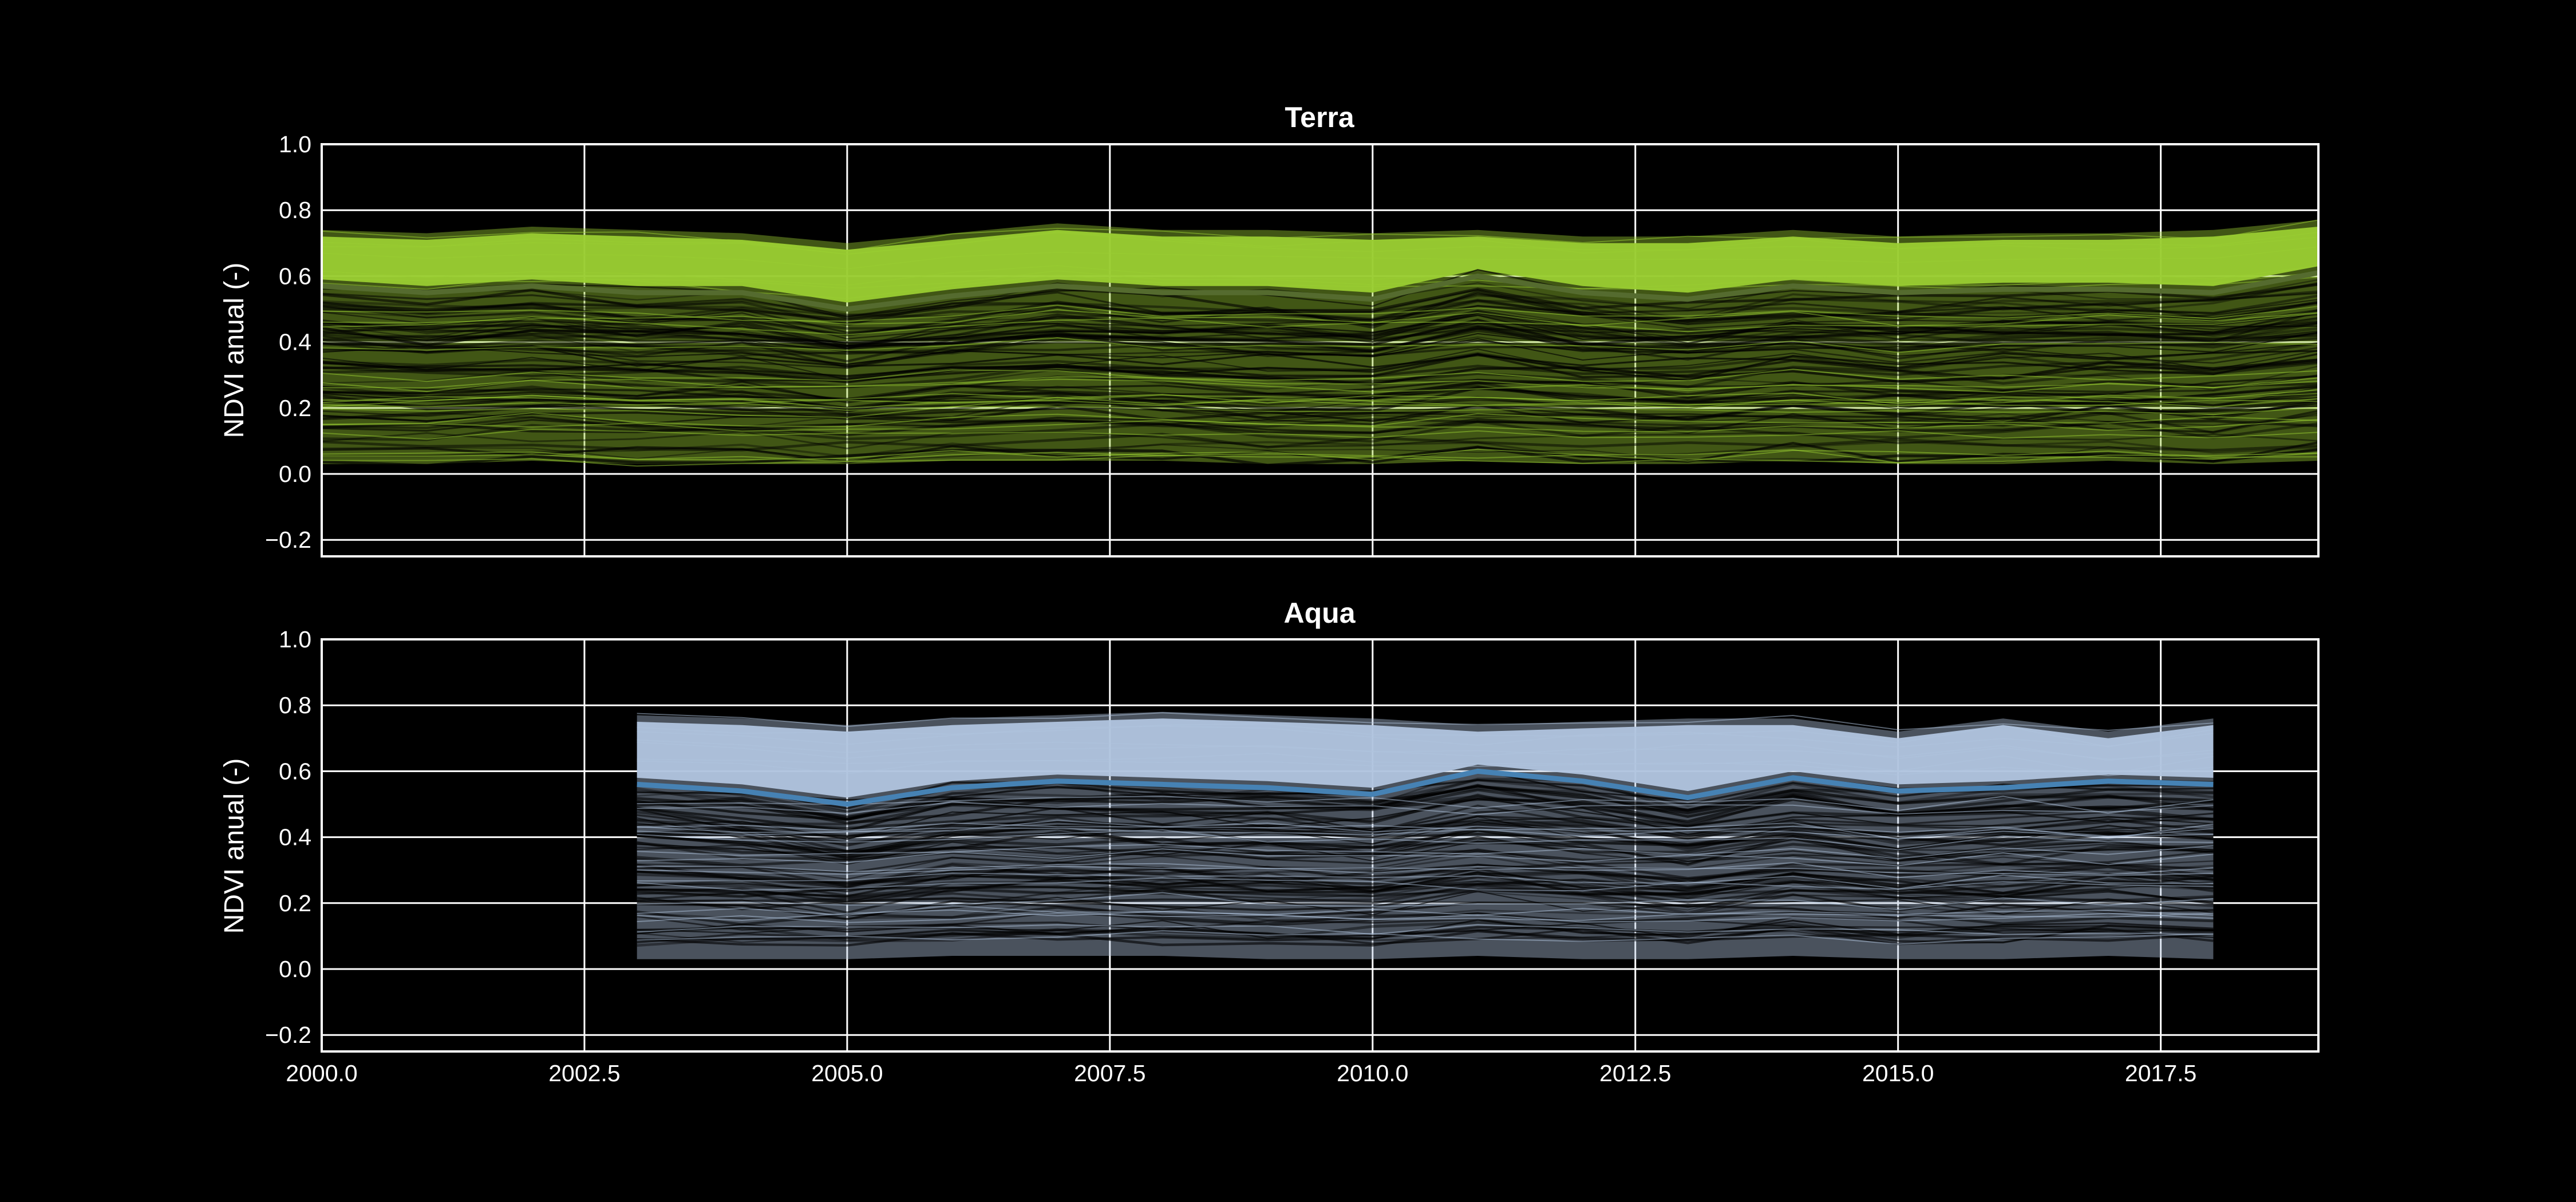 The height and width of the screenshot is (1202, 2576). I want to click on aqua-xtick-label: 2005.0, so click(847, 1073).